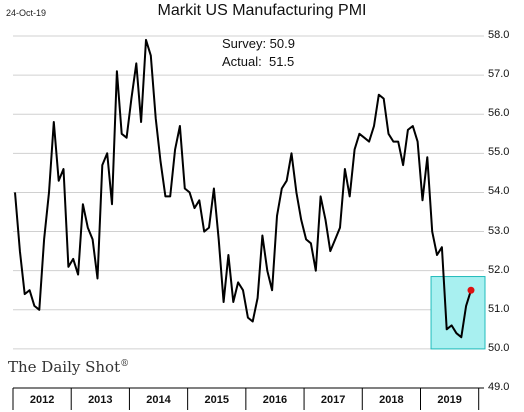  Describe the element at coordinates (262, 10) in the screenshot. I see `chart-title: Markit US Manufacturing PMI` at that location.